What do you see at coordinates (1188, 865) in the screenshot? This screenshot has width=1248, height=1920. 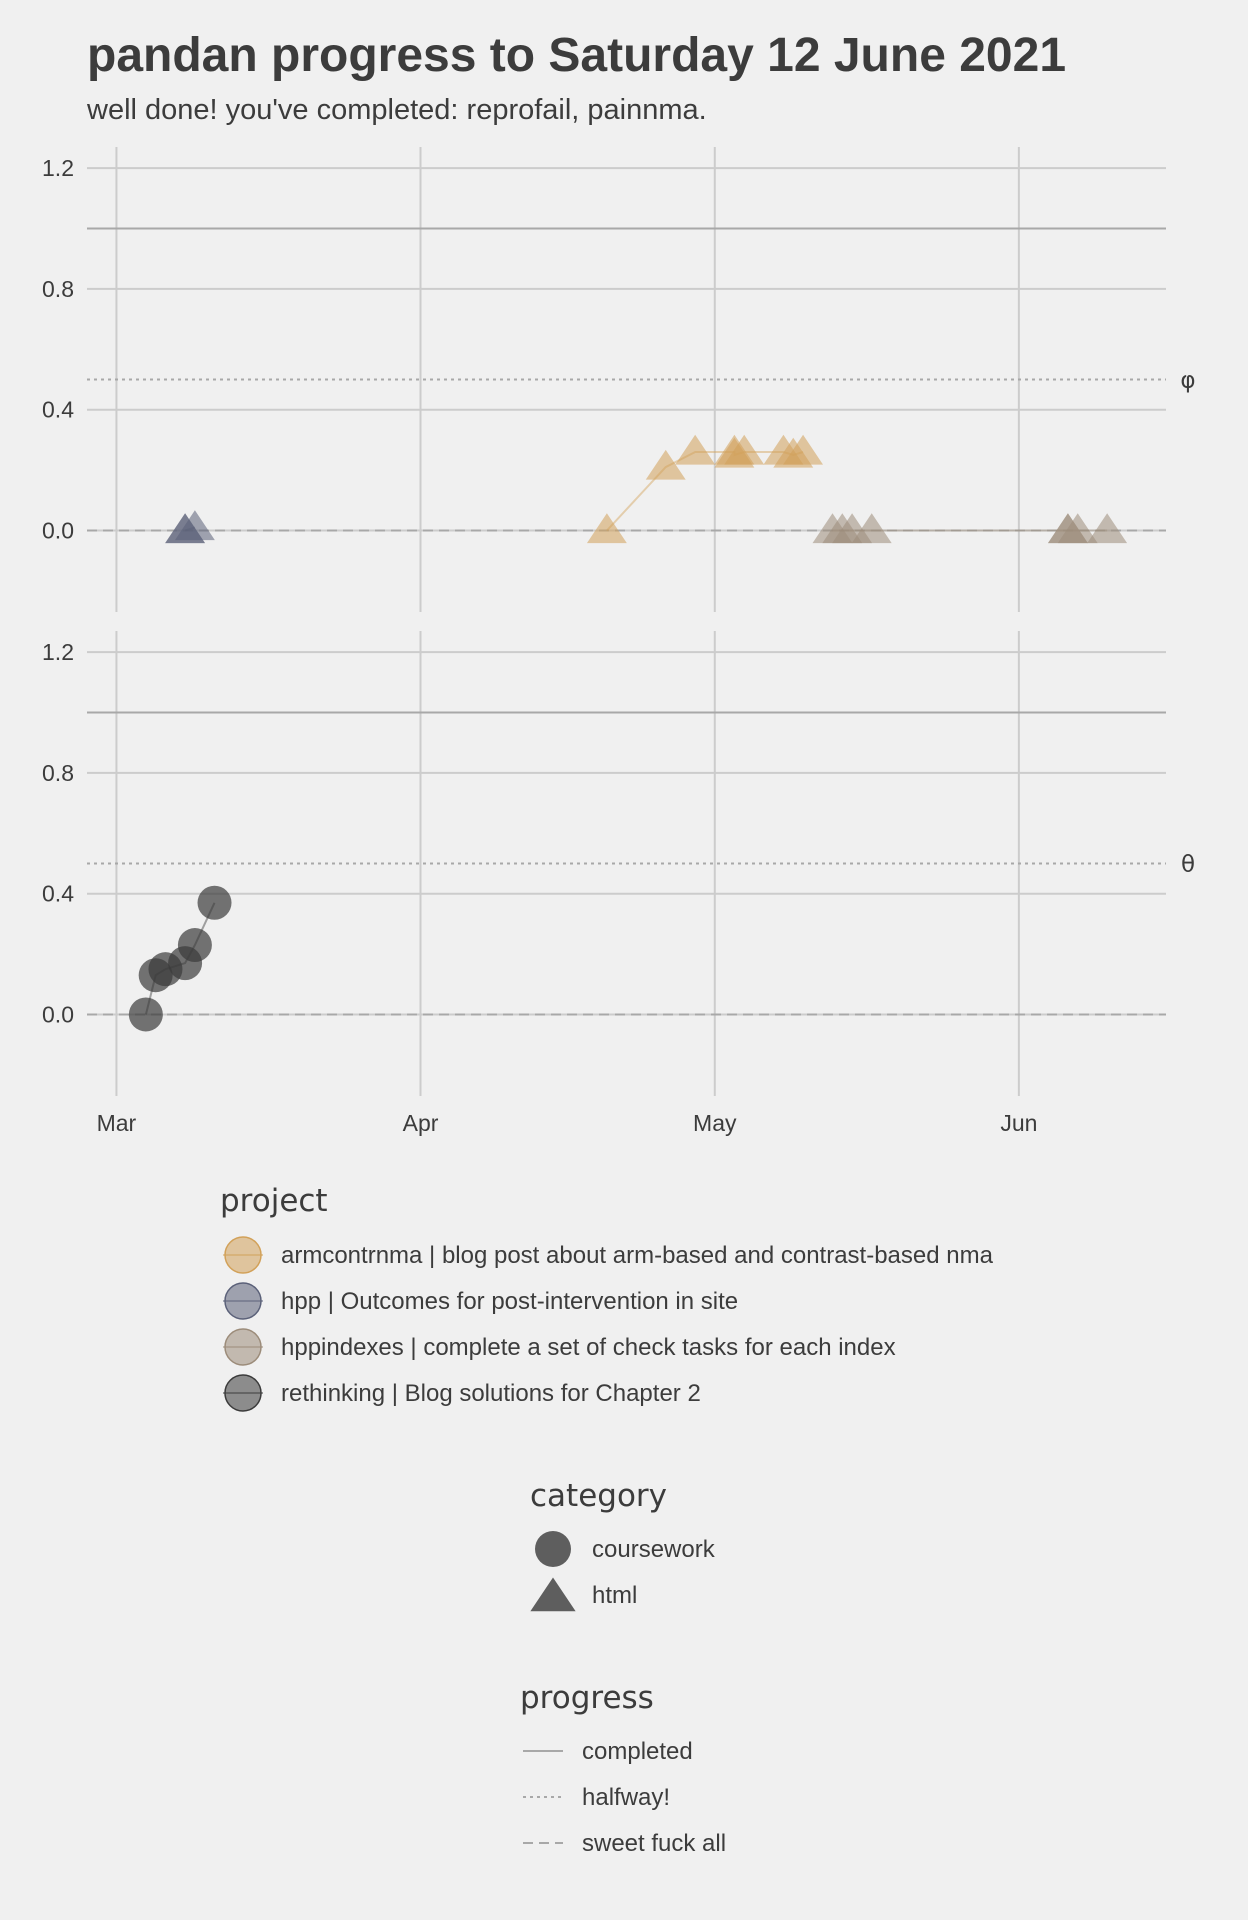 I see `facet-strip-label: θ` at bounding box center [1188, 865].